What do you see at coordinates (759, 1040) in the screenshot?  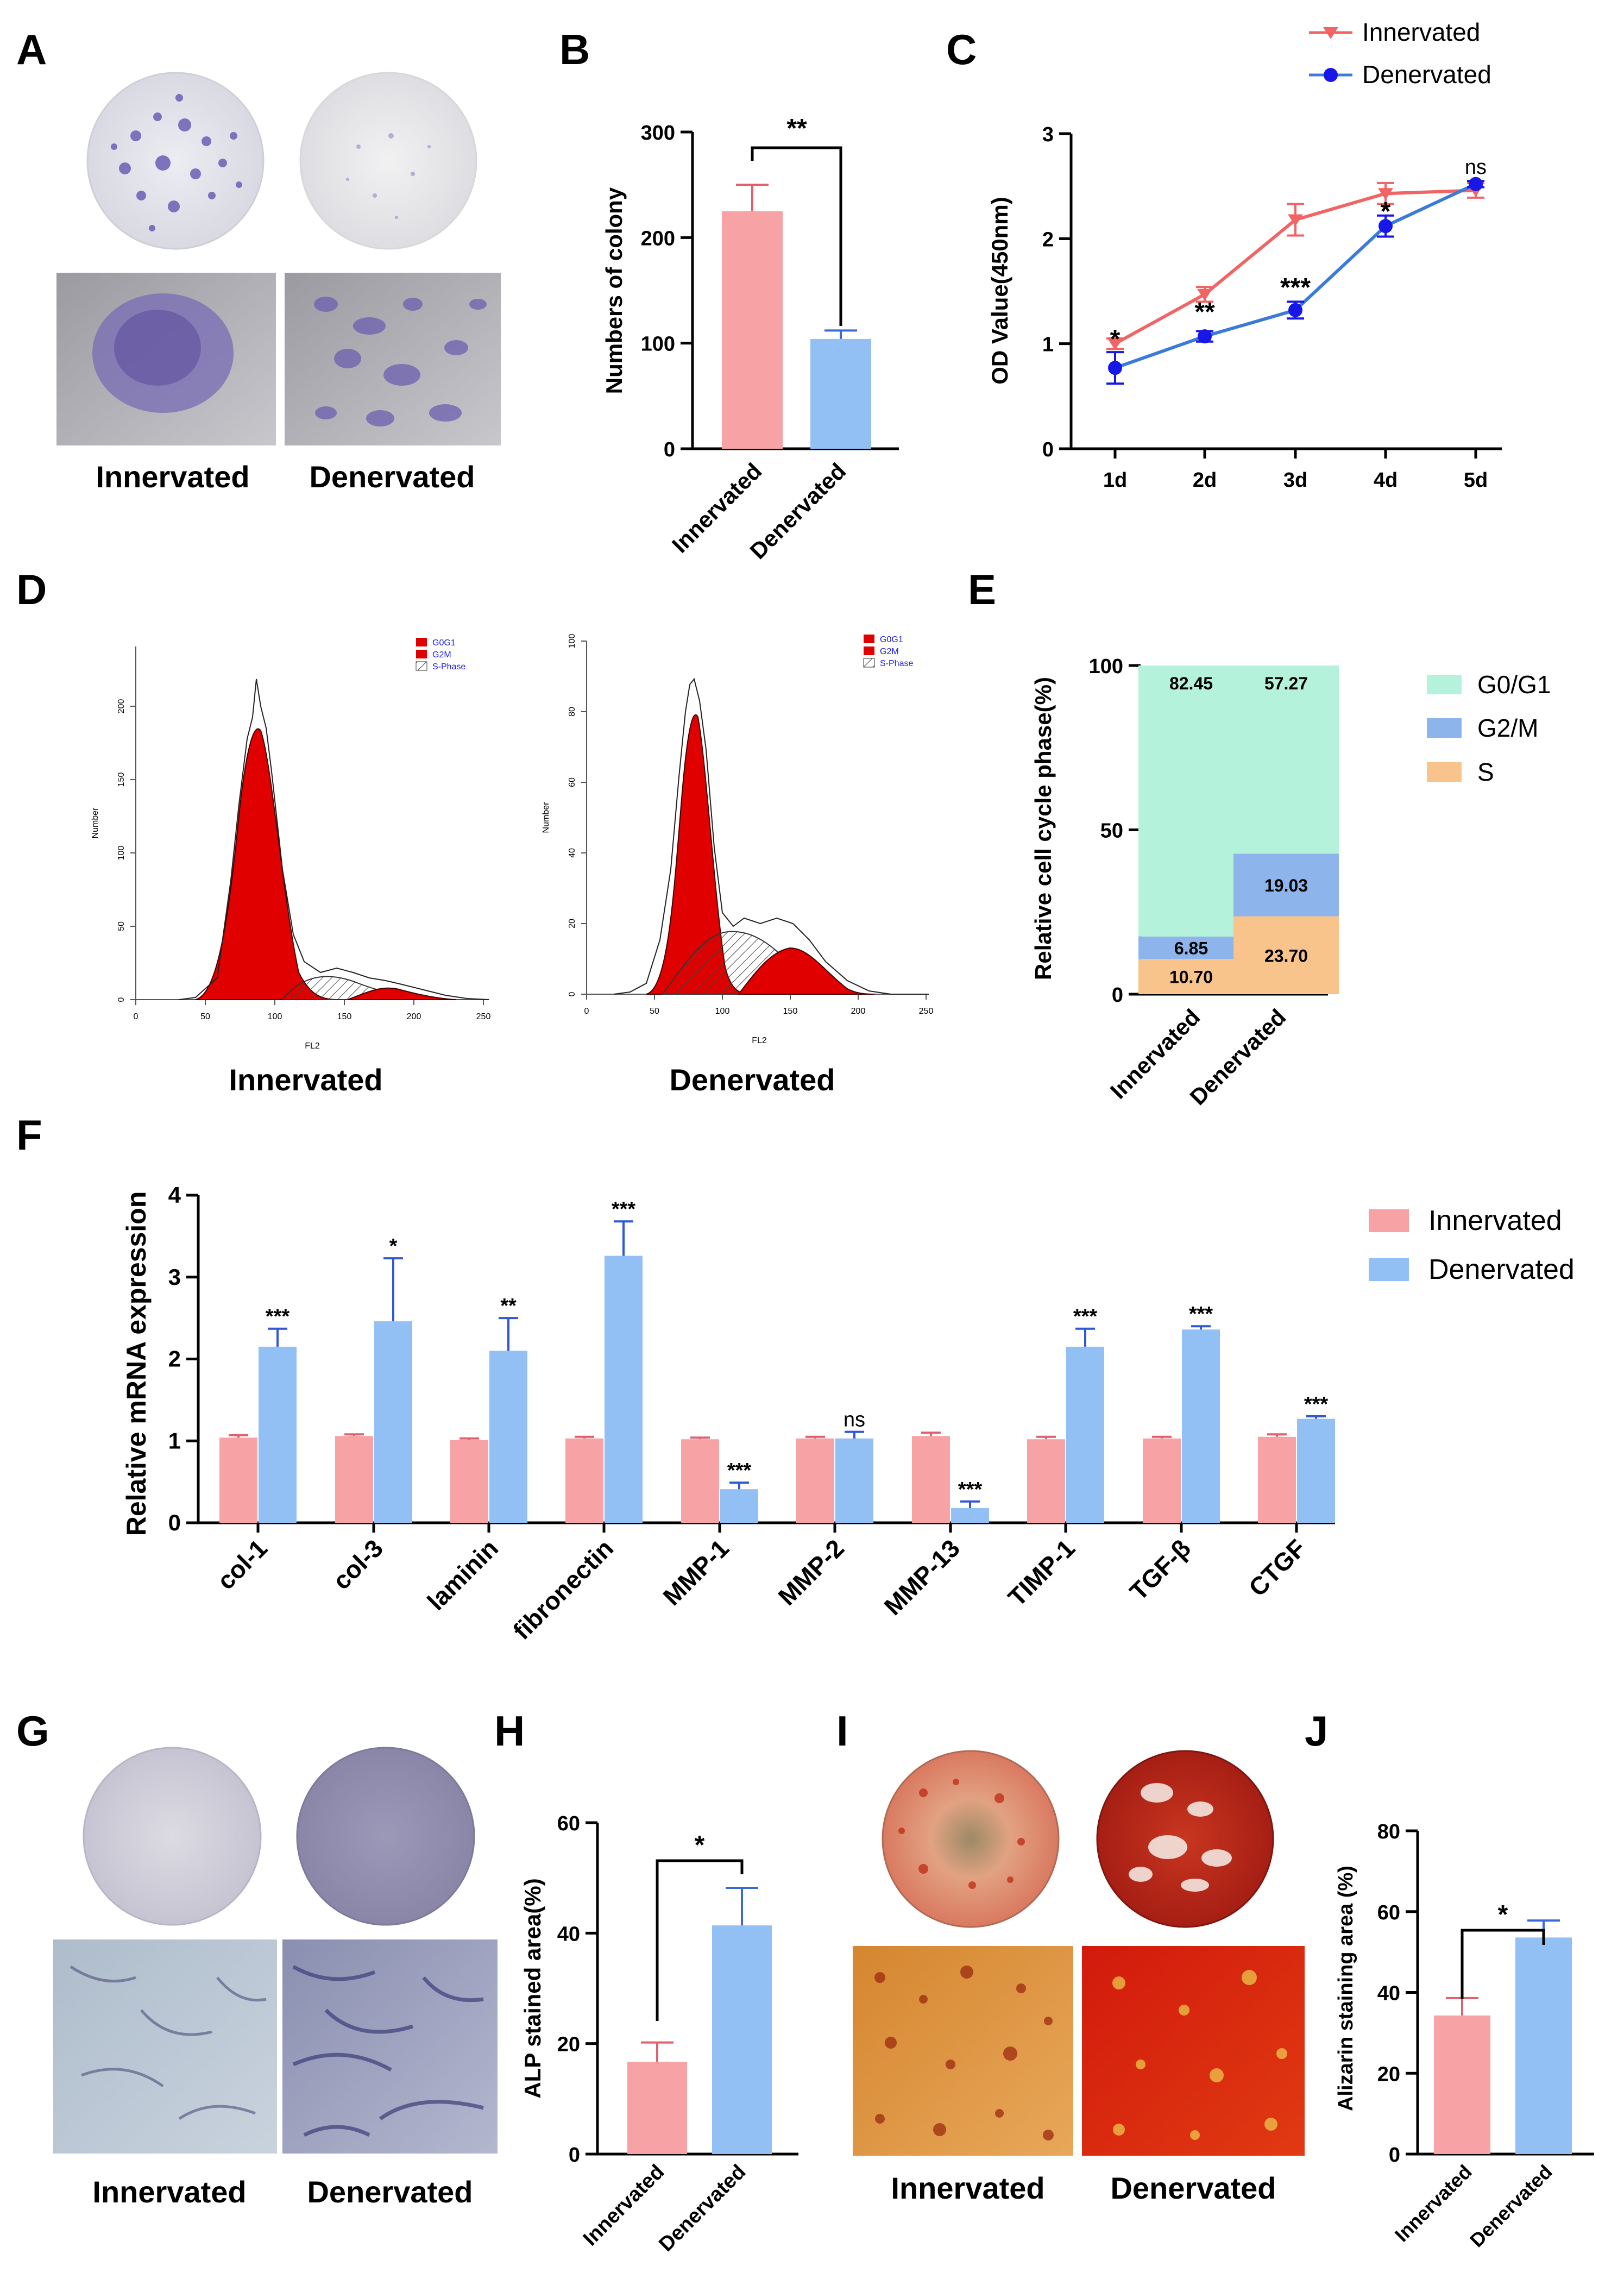 I see `d-right-xlabel: FL2` at bounding box center [759, 1040].